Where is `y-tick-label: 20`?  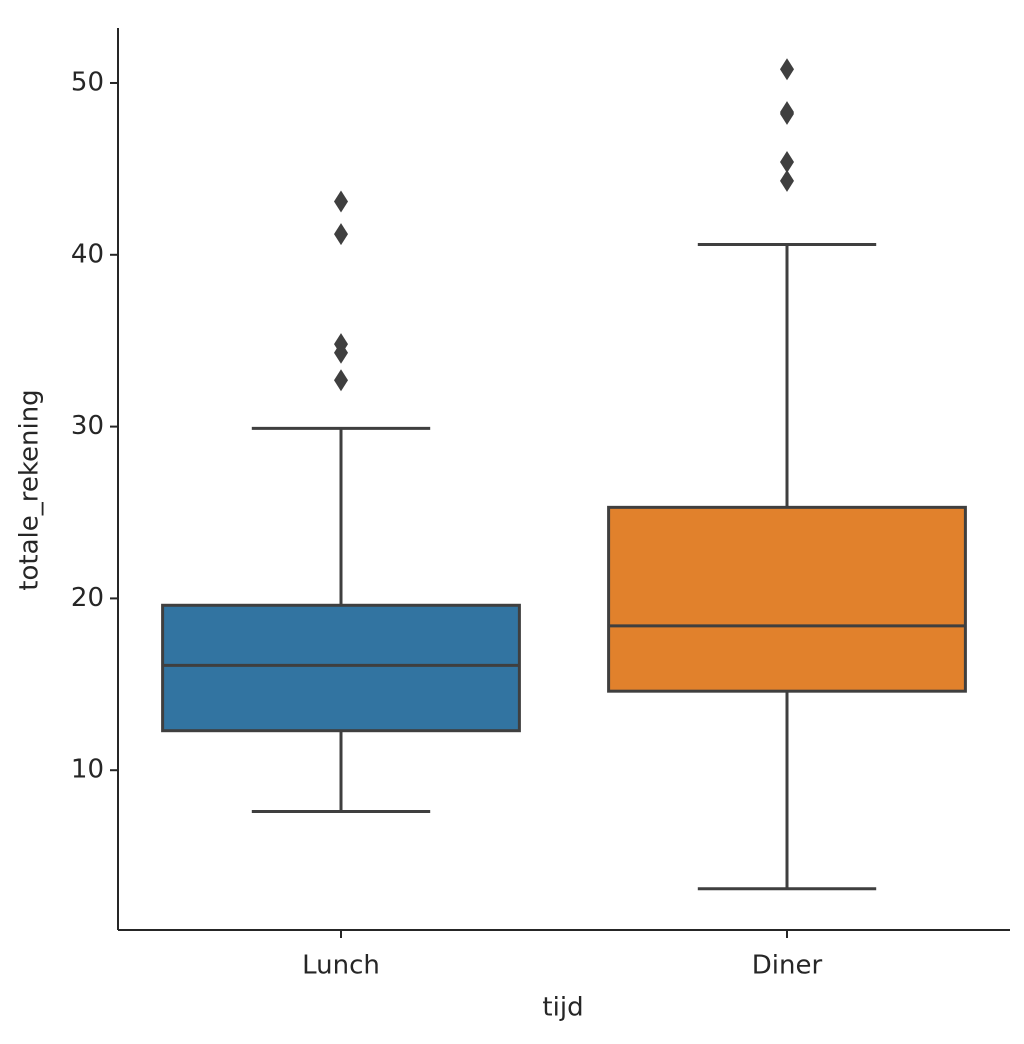
y-tick-label: 20 is located at coordinates (87, 598).